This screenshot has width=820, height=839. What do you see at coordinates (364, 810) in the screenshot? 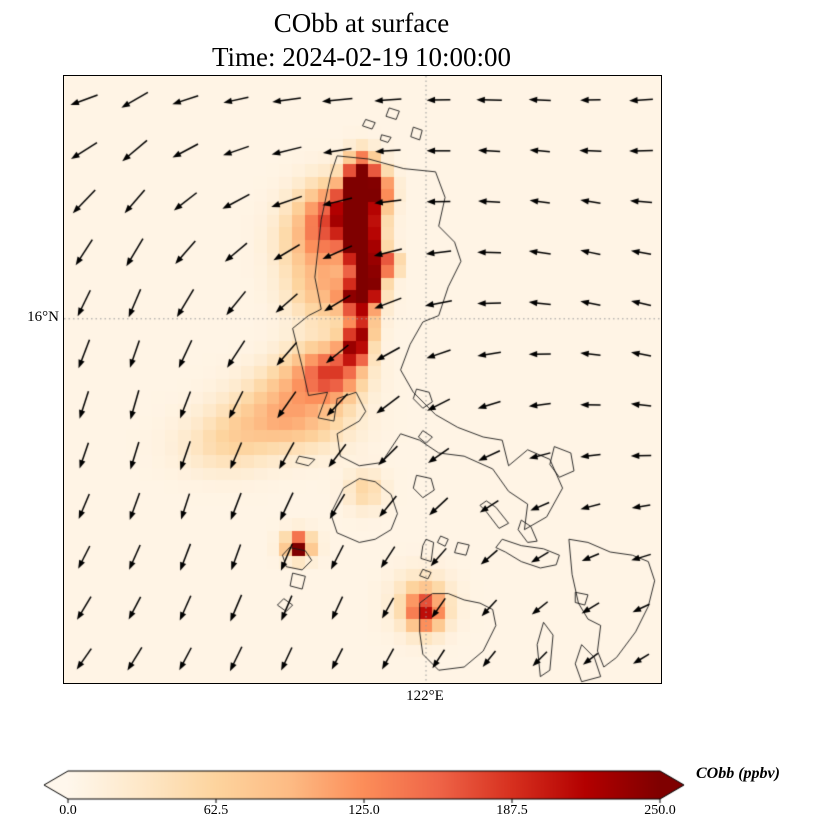
I see `colorbar-tick-label: 125.0` at bounding box center [364, 810].